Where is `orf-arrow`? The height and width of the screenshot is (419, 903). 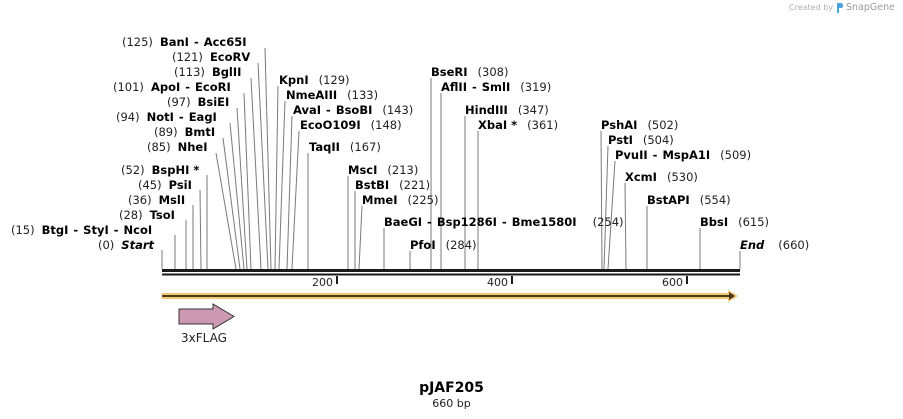
orf-arrow is located at coordinates (450, 296).